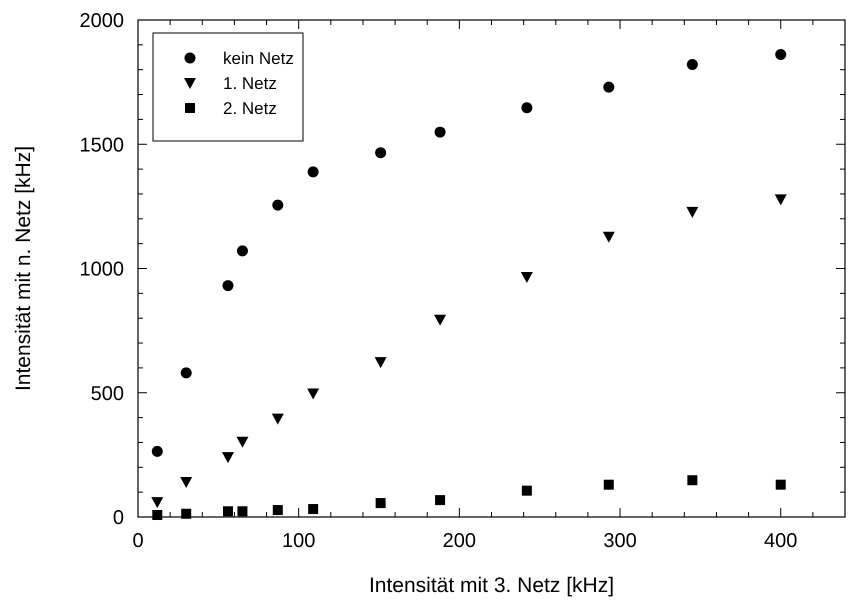 The height and width of the screenshot is (612, 849). Describe the element at coordinates (250, 108) in the screenshot. I see `legend-label: 2. Netz` at that location.